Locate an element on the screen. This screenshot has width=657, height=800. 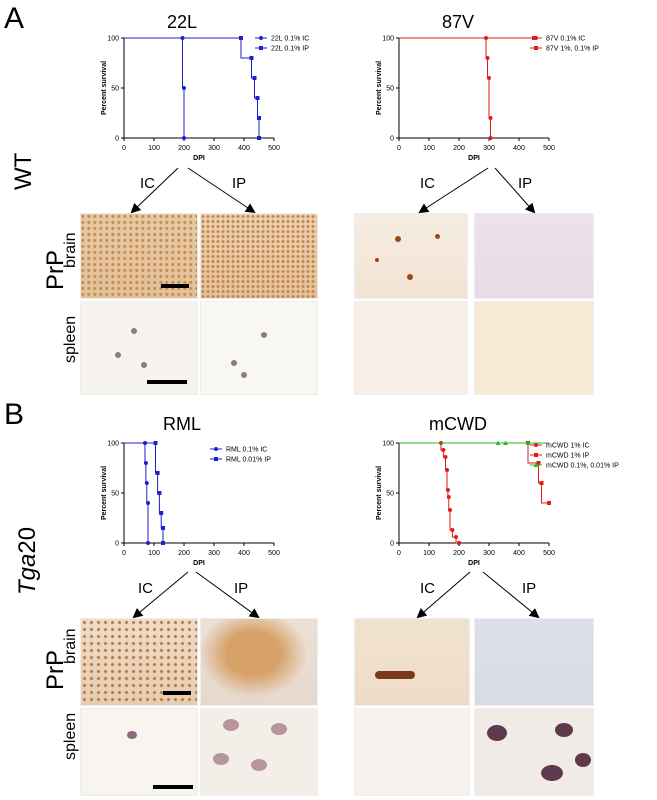
arrow-ip-mcwd is located at coordinates (511, 595).